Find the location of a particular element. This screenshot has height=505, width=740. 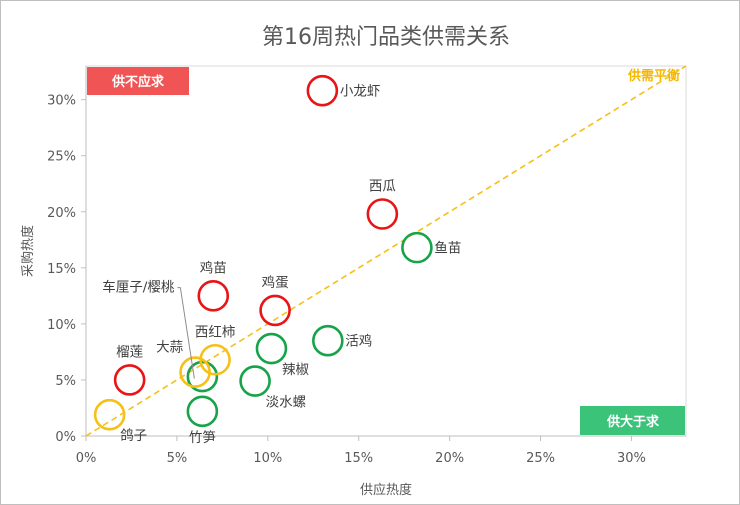

point-label: 西瓜 is located at coordinates (382, 187).